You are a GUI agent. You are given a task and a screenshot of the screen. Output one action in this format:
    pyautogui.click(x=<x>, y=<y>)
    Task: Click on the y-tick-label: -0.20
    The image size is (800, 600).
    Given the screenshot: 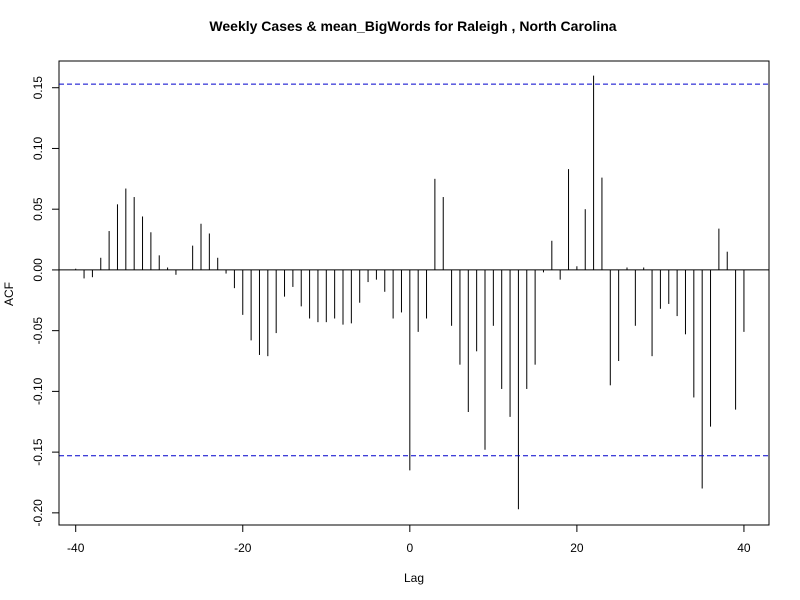 What is the action you would take?
    pyautogui.click(x=38, y=513)
    